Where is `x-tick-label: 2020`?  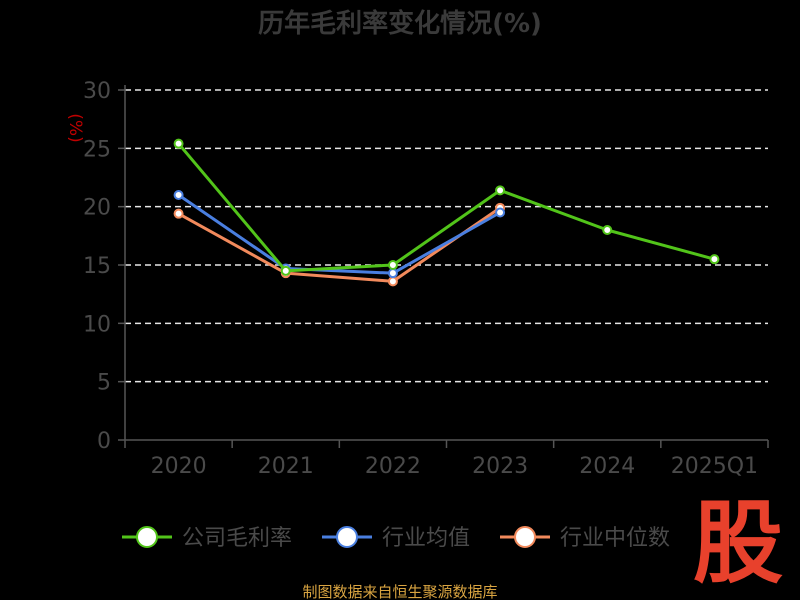
x-tick-label: 2020 is located at coordinates (179, 466).